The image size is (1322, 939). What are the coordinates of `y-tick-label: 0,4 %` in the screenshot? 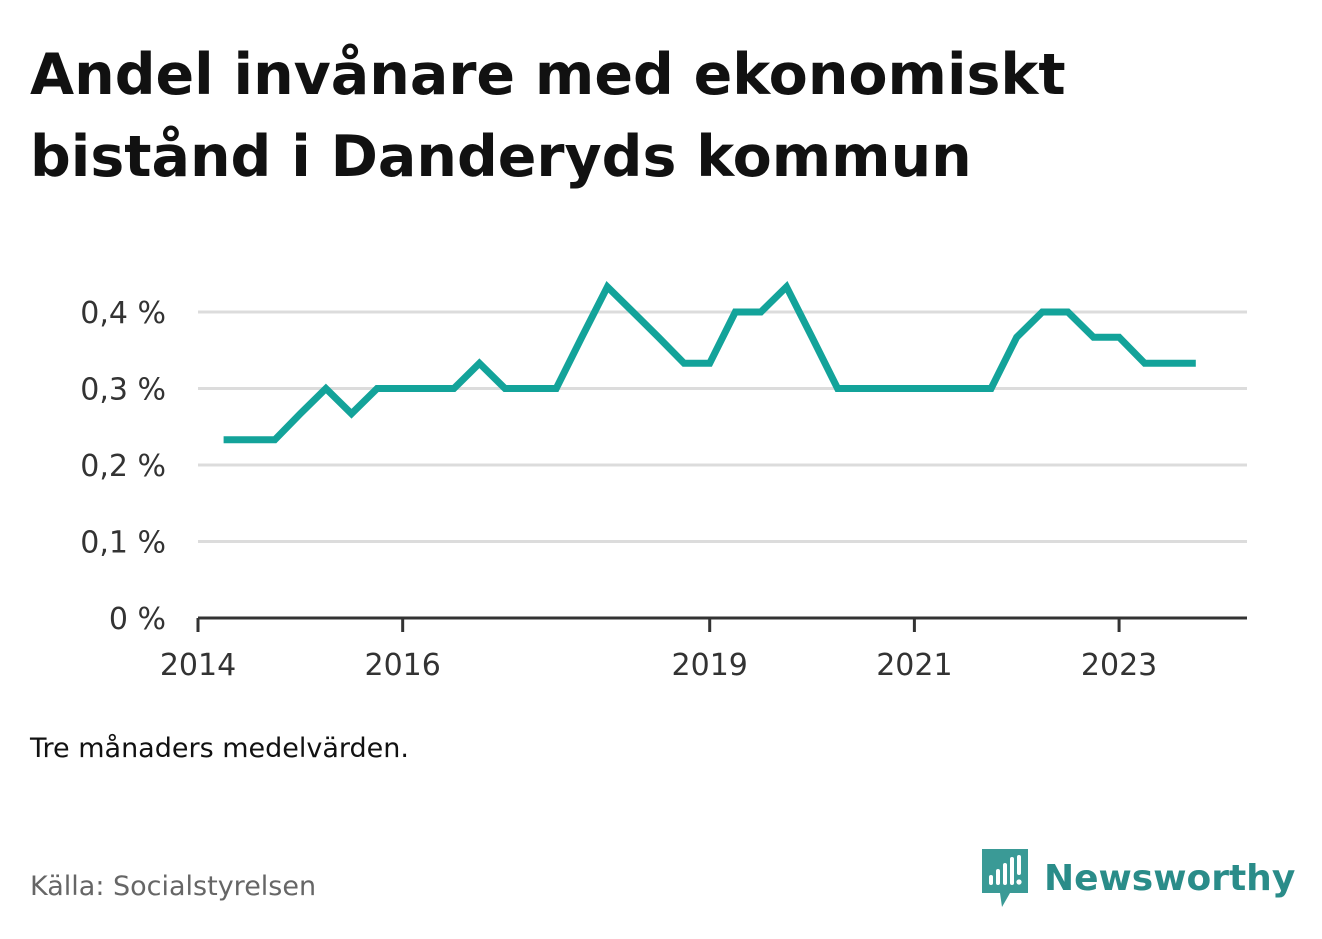 It's located at (123, 313).